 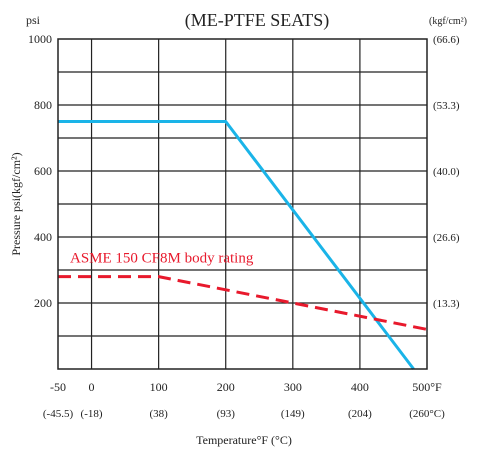 I want to click on x-tick-label: 0, so click(x=92, y=387).